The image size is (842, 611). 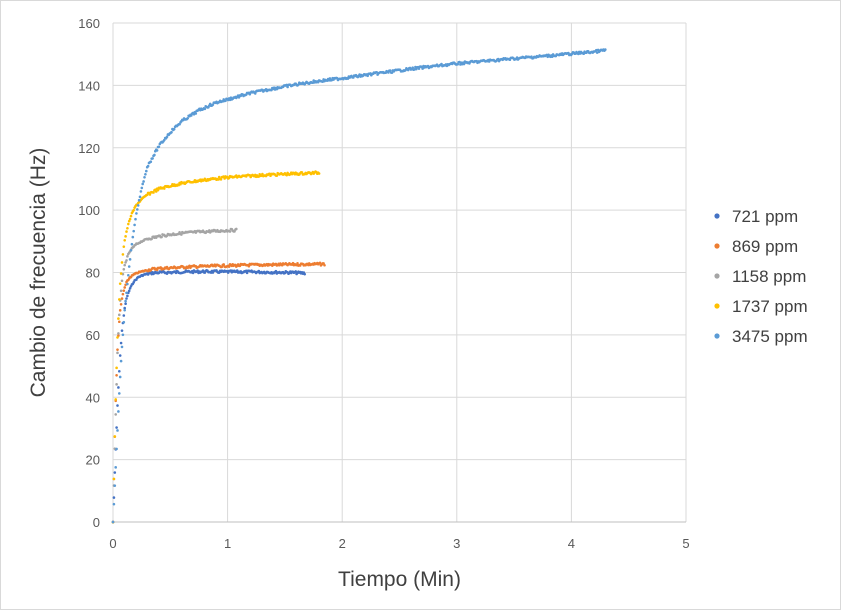 I want to click on y-tick-label: 60, so click(x=93, y=335).